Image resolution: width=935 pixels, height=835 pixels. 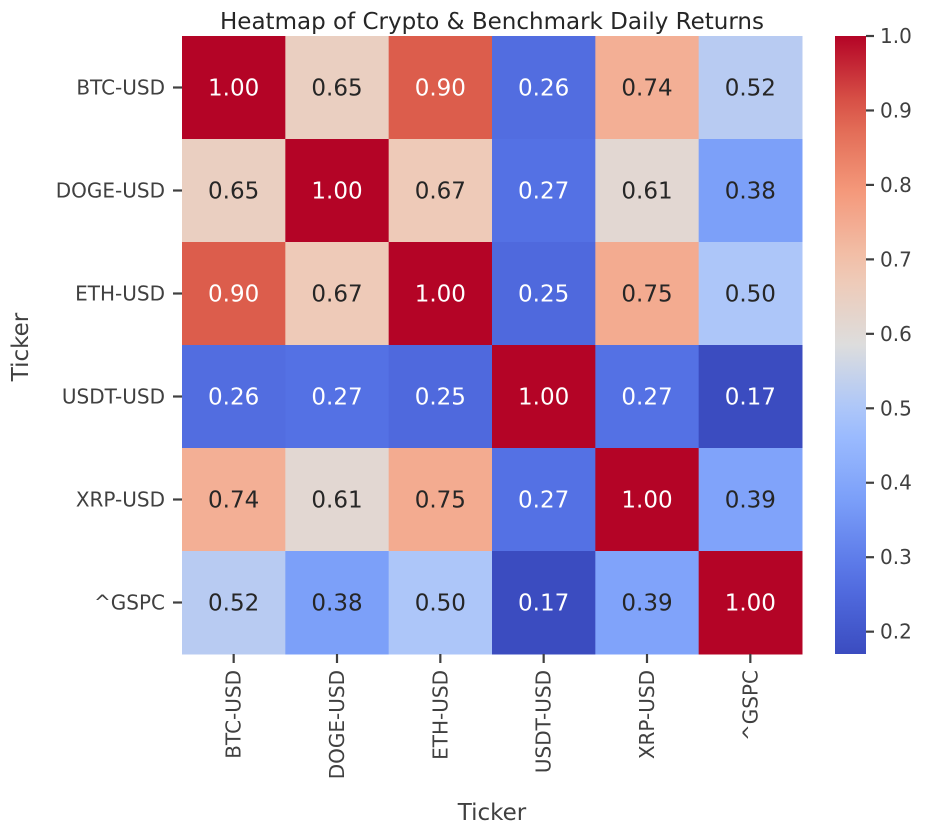 I want to click on colorbar-ticks: 0.2 0.3 0.4 0.5 0.6 0.7 0.8 0.9 1.0, so click(x=889, y=334).